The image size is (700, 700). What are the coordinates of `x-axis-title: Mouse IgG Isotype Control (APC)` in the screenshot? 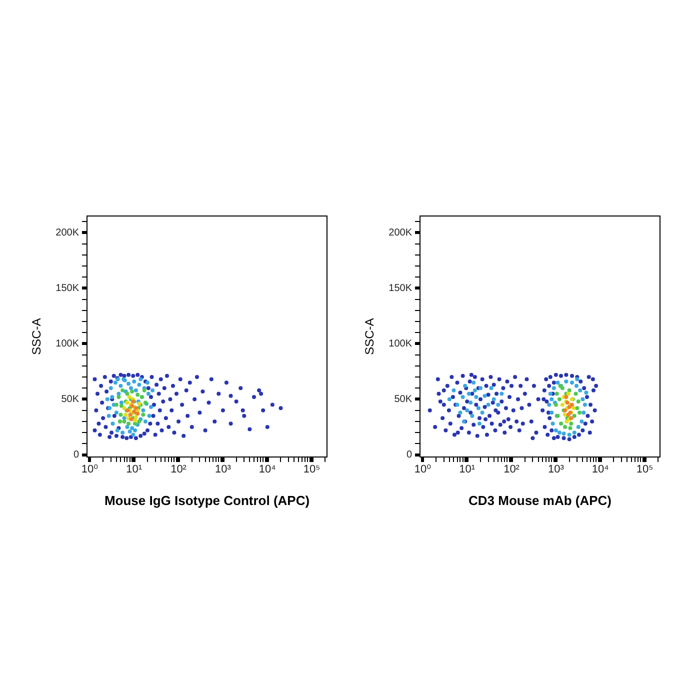 It's located at (207, 500).